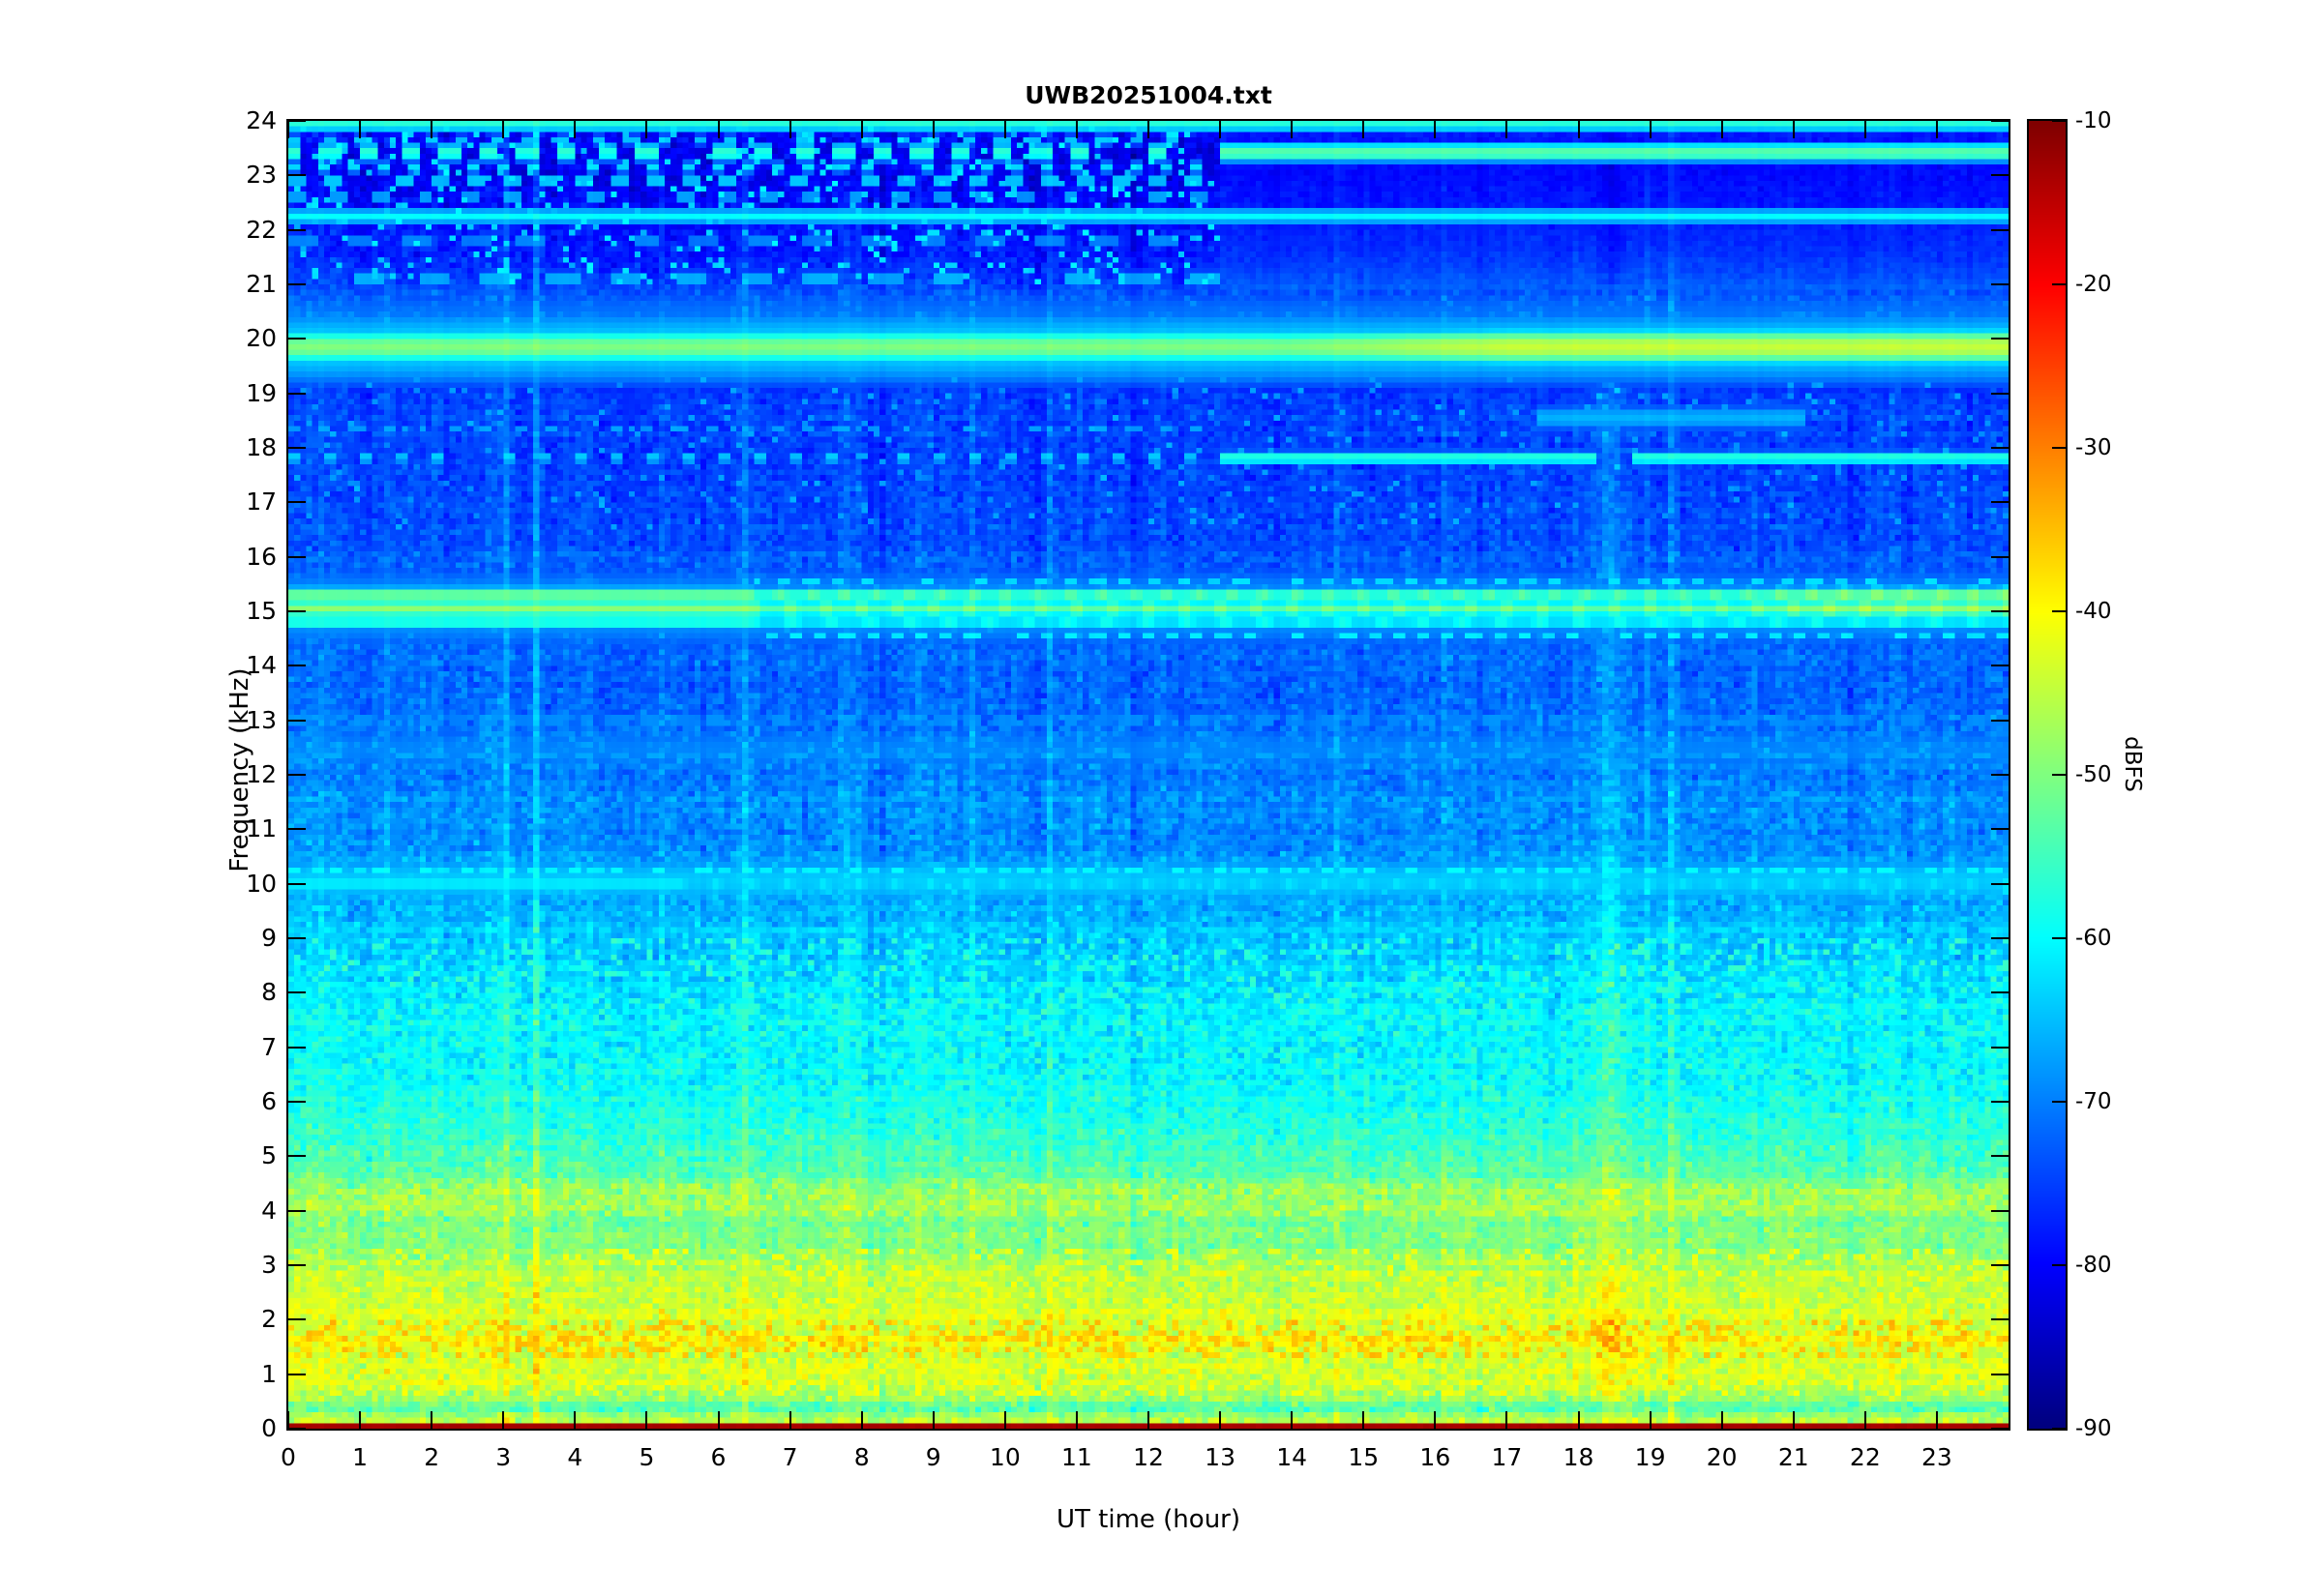 The width and height of the screenshot is (2322, 1596). What do you see at coordinates (1650, 1457) in the screenshot?
I see `x-tick-label: 19` at bounding box center [1650, 1457].